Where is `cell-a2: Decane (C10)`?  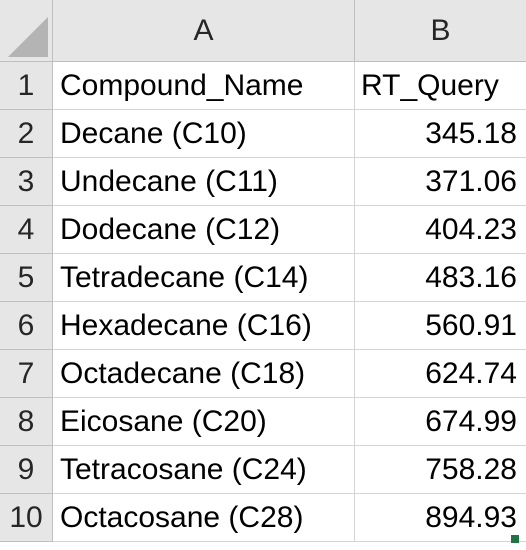 cell-a2: Decane (C10) is located at coordinates (204, 134).